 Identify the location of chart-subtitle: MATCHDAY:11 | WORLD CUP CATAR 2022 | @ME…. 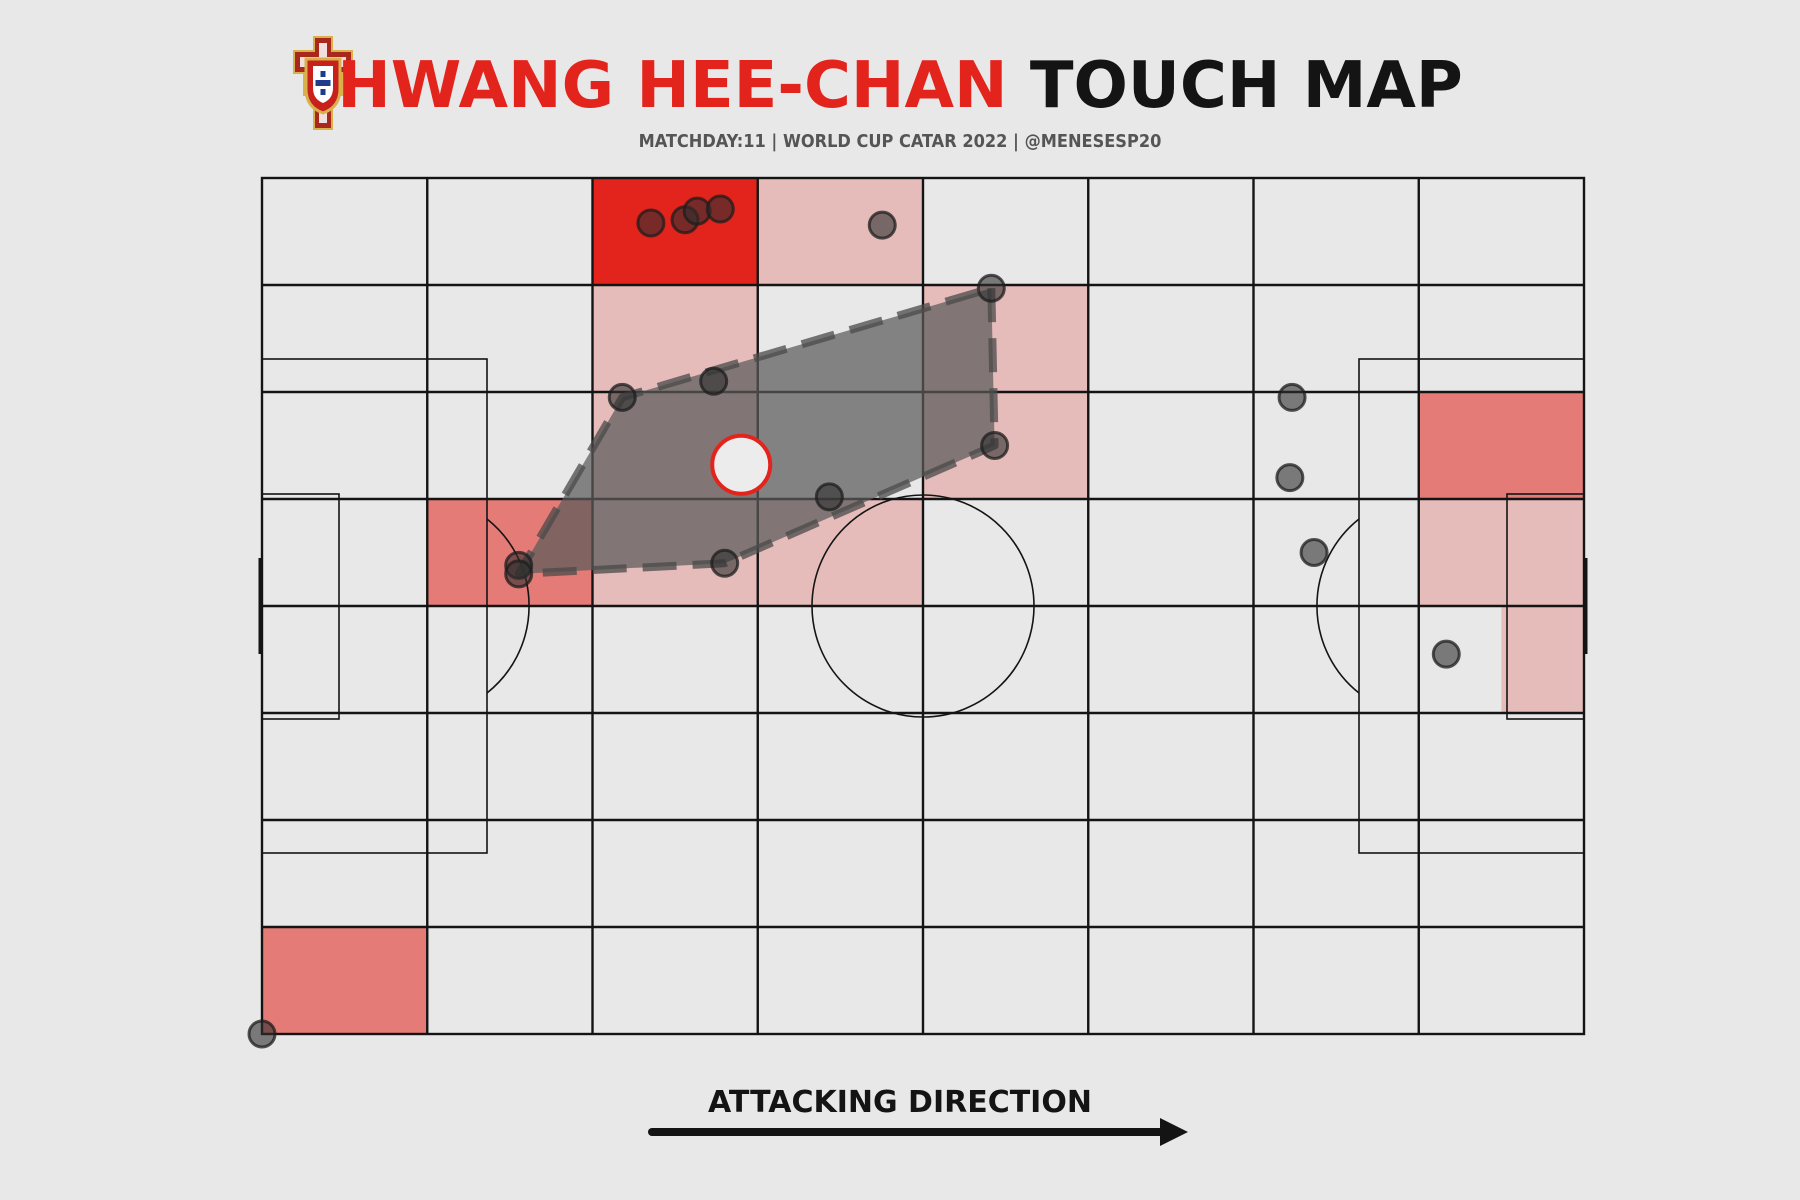
(900, 141).